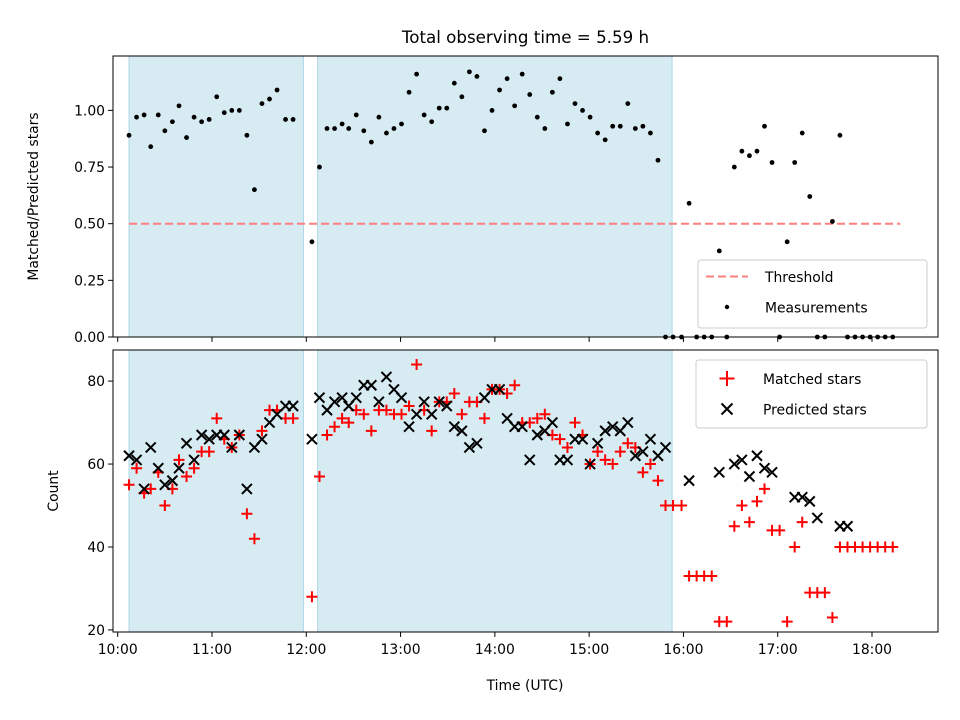 The image size is (960, 720). I want to click on legend-matched-label: Matched stars, so click(812, 380).